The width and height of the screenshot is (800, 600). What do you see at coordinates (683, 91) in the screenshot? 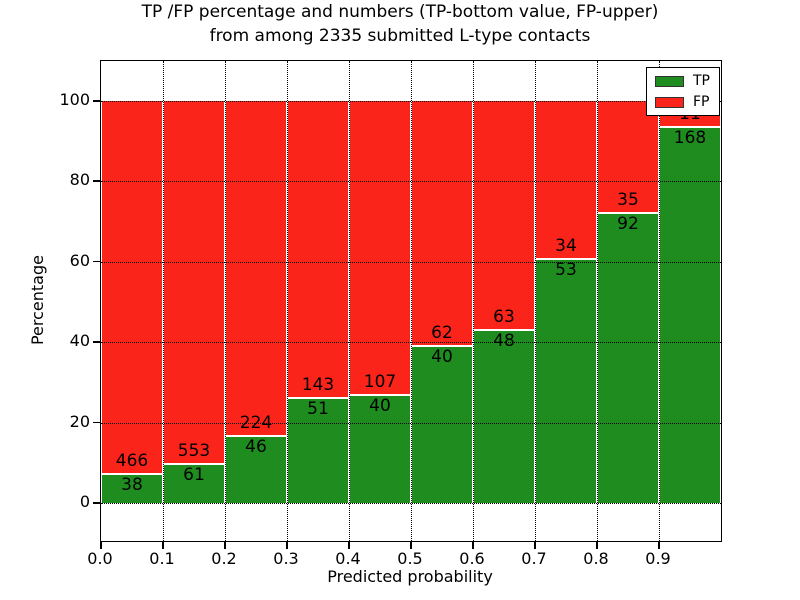
I see `legend: TP FP` at bounding box center [683, 91].